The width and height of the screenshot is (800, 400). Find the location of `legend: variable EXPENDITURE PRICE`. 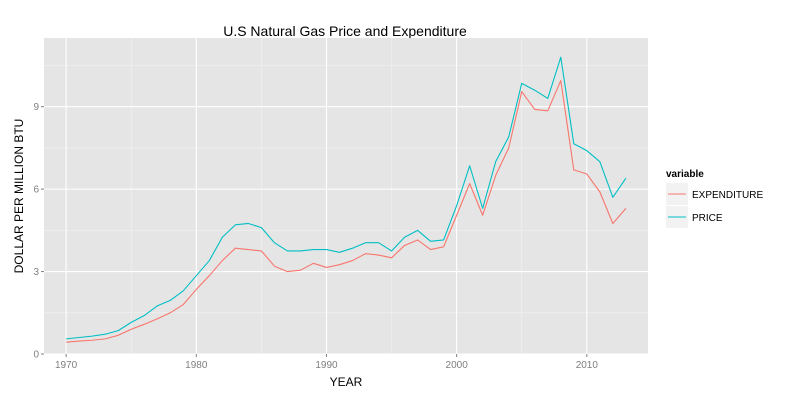

legend: variable EXPENDITURE PRICE is located at coordinates (714, 198).